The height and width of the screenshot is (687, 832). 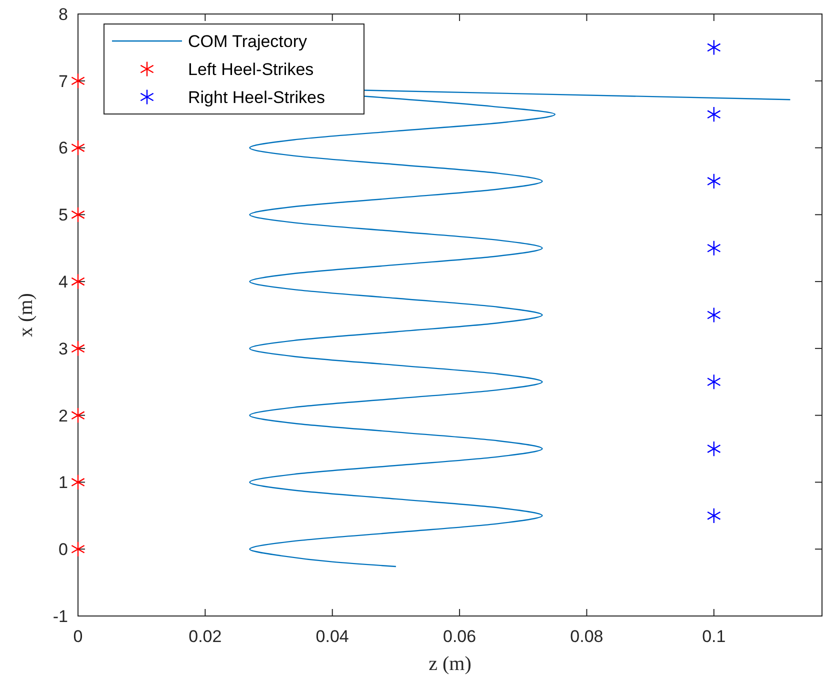 I want to click on x-tick-label: 0.02, so click(x=205, y=636).